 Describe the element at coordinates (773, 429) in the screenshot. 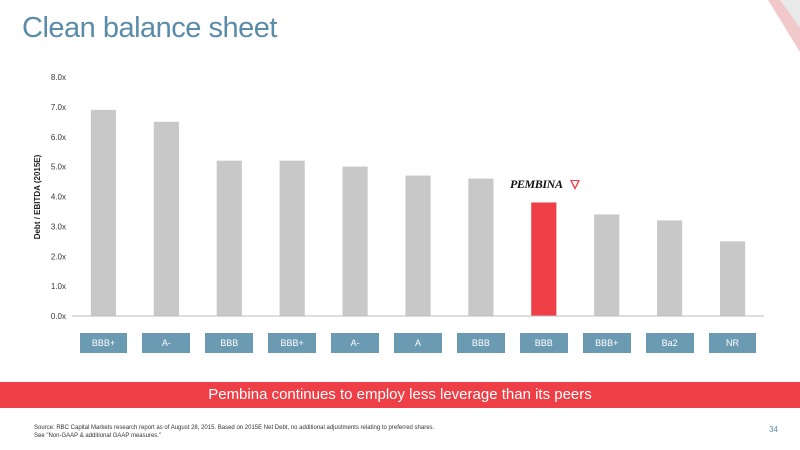

I see `page-number: 34` at that location.